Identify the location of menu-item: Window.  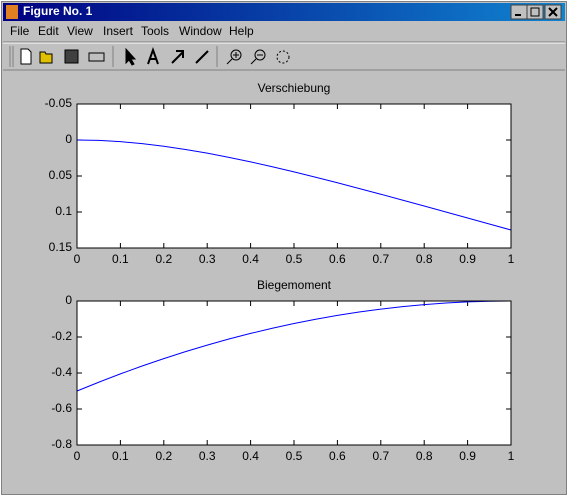
(200, 31).